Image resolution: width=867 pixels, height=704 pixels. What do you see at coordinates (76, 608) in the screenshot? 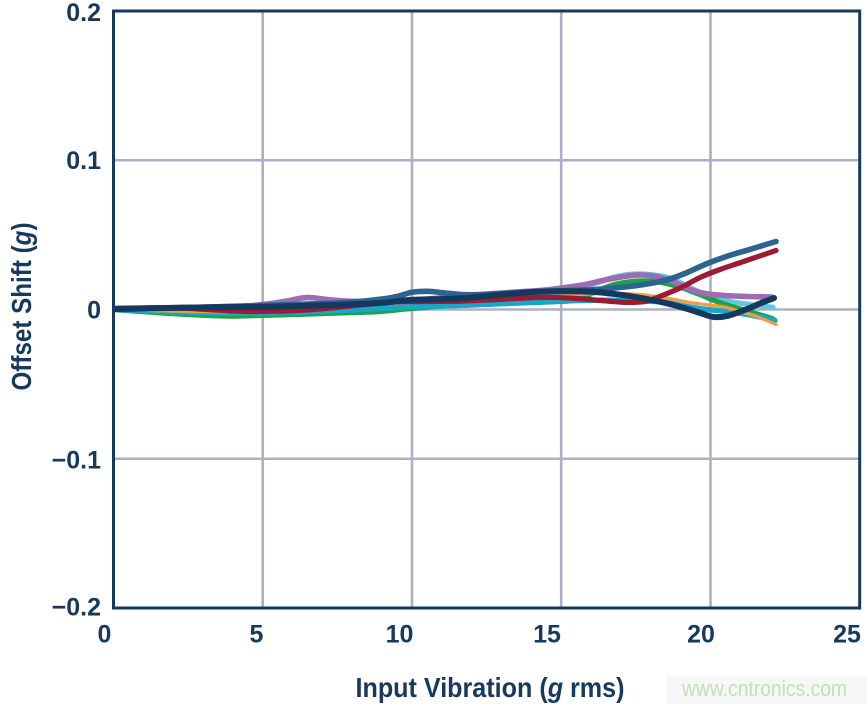
I see `svg-text: −0.2` at bounding box center [76, 608].